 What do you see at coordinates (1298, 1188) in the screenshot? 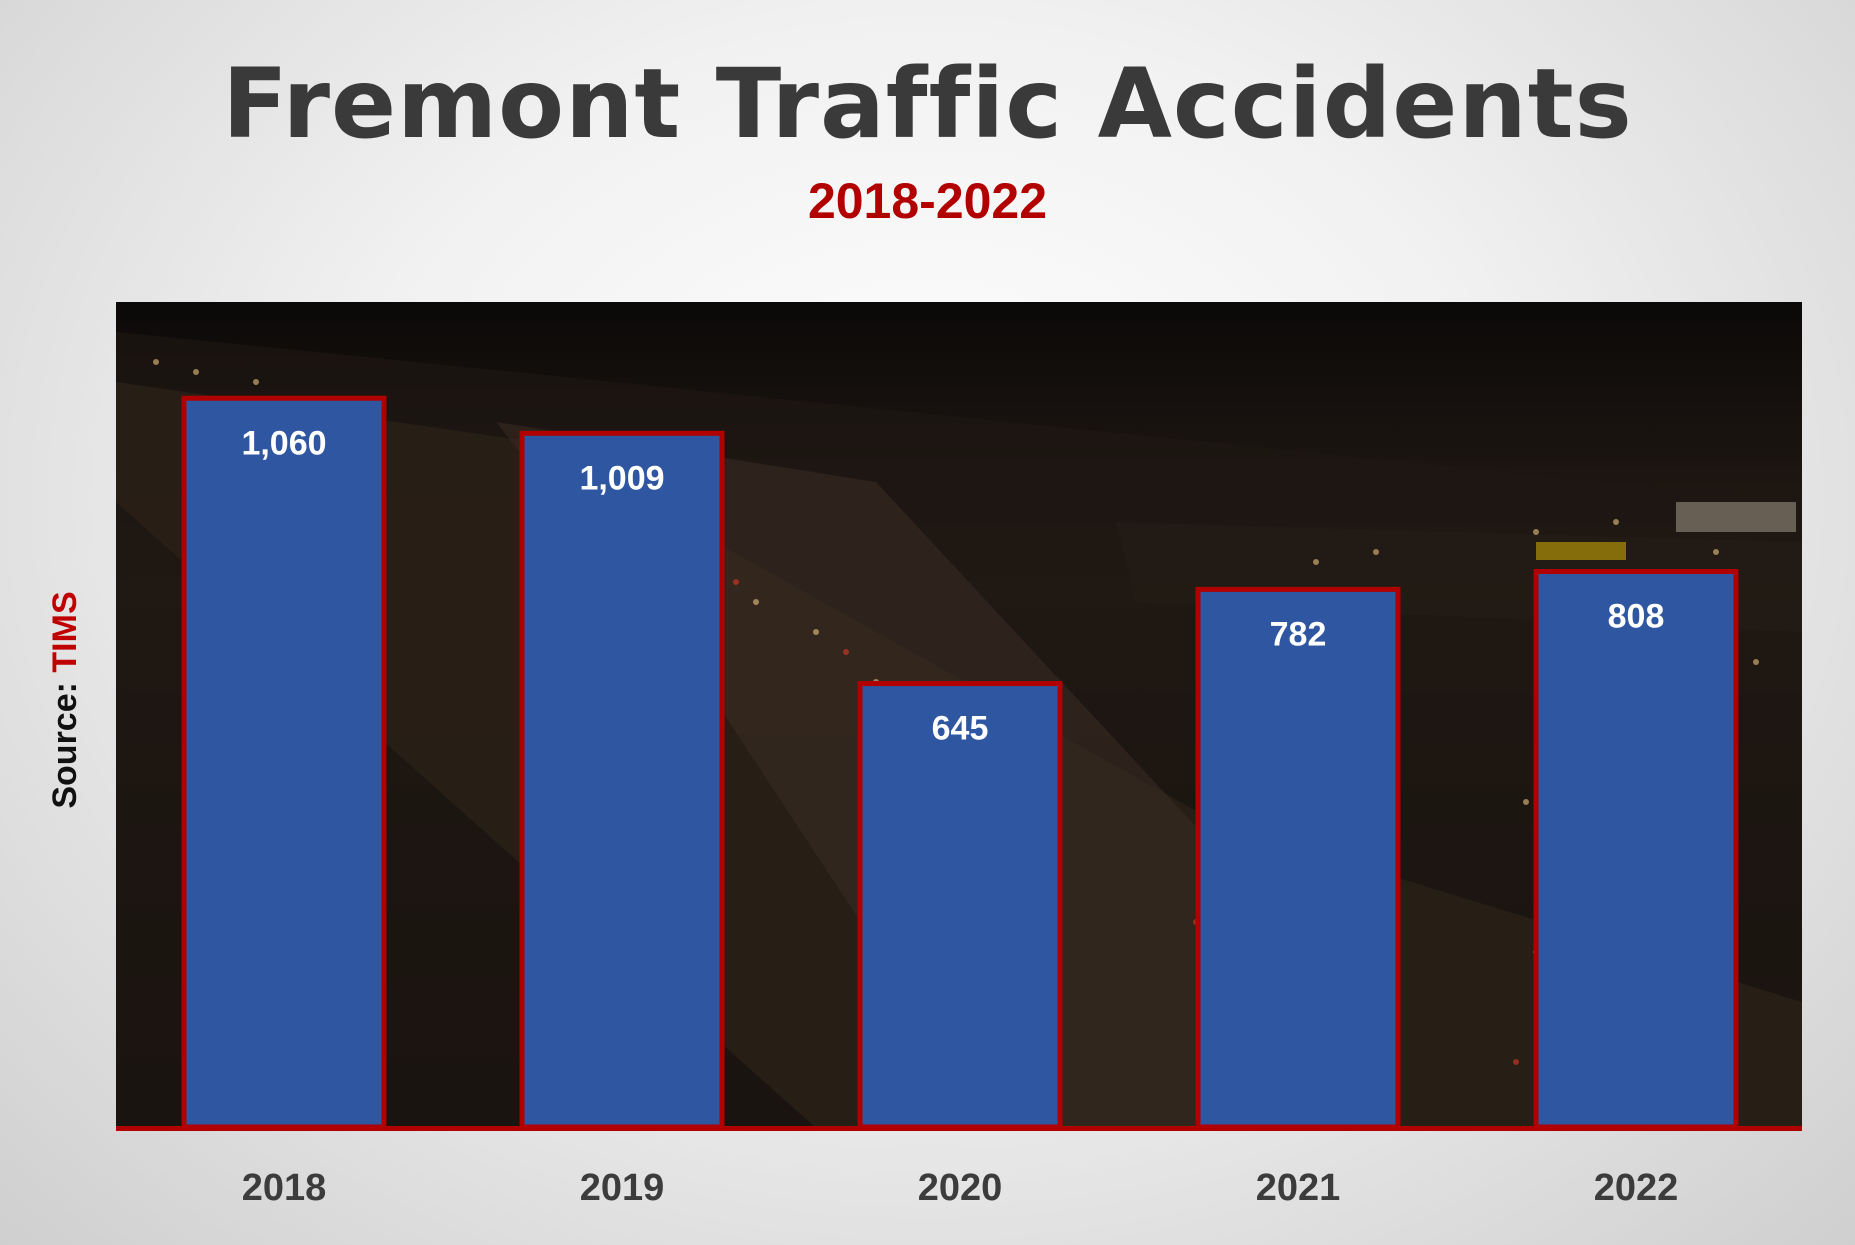
I see `x-tick-label-2021: 2021` at bounding box center [1298, 1188].